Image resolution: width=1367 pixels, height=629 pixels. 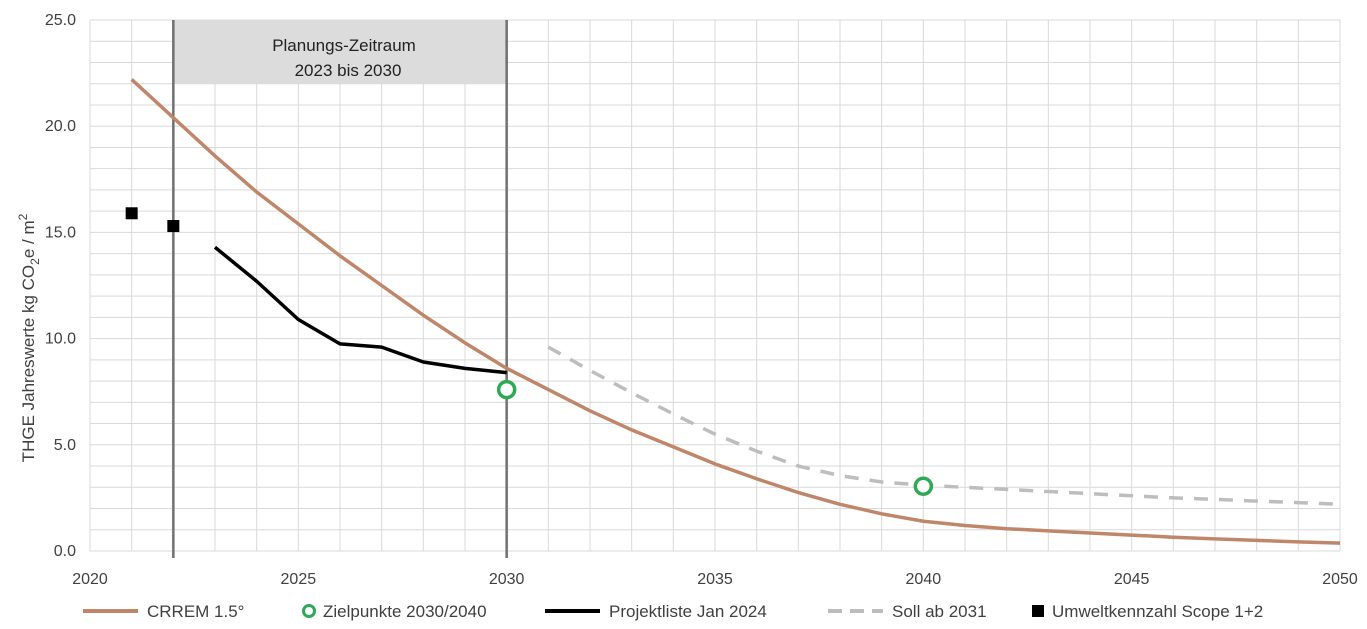 What do you see at coordinates (309, 611) in the screenshot?
I see `legend-swatch-circle` at bounding box center [309, 611].